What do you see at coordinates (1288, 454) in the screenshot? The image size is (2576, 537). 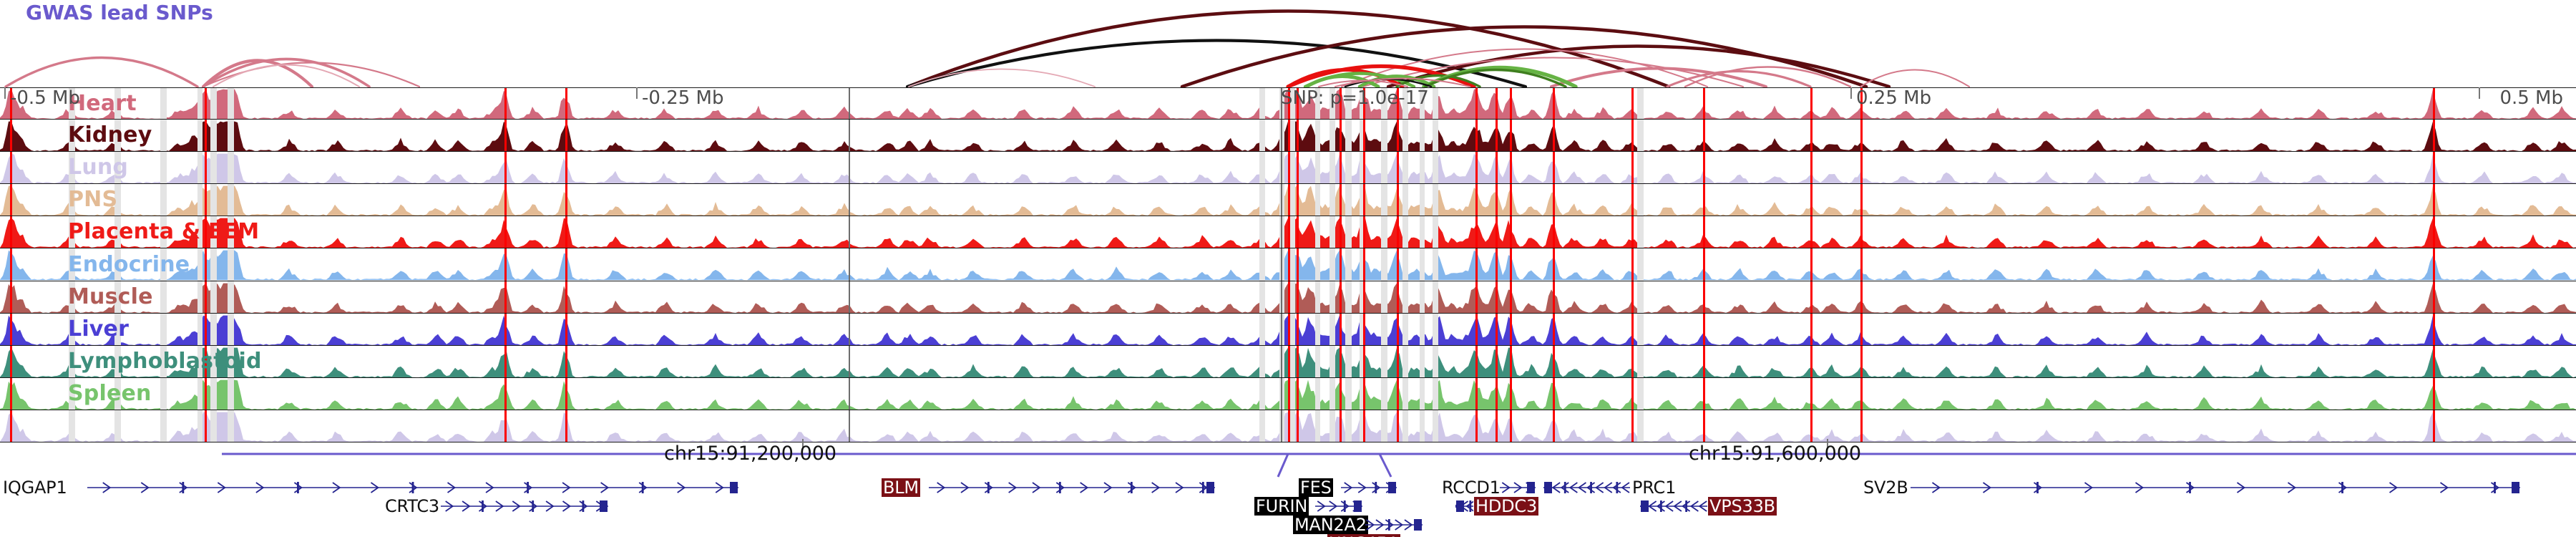 I see `coordinate-label-row: chr15:91,200,000 chr15:91,600,000` at bounding box center [1288, 454].